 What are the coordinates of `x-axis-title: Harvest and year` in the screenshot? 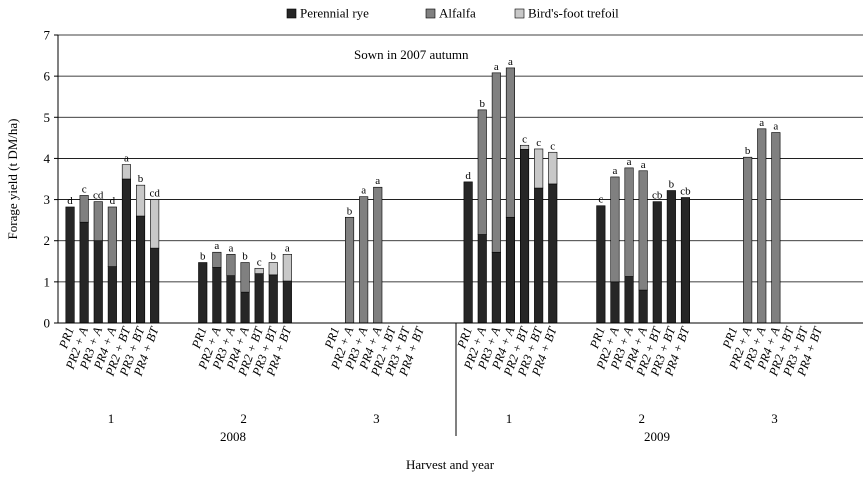 It's located at (450, 464).